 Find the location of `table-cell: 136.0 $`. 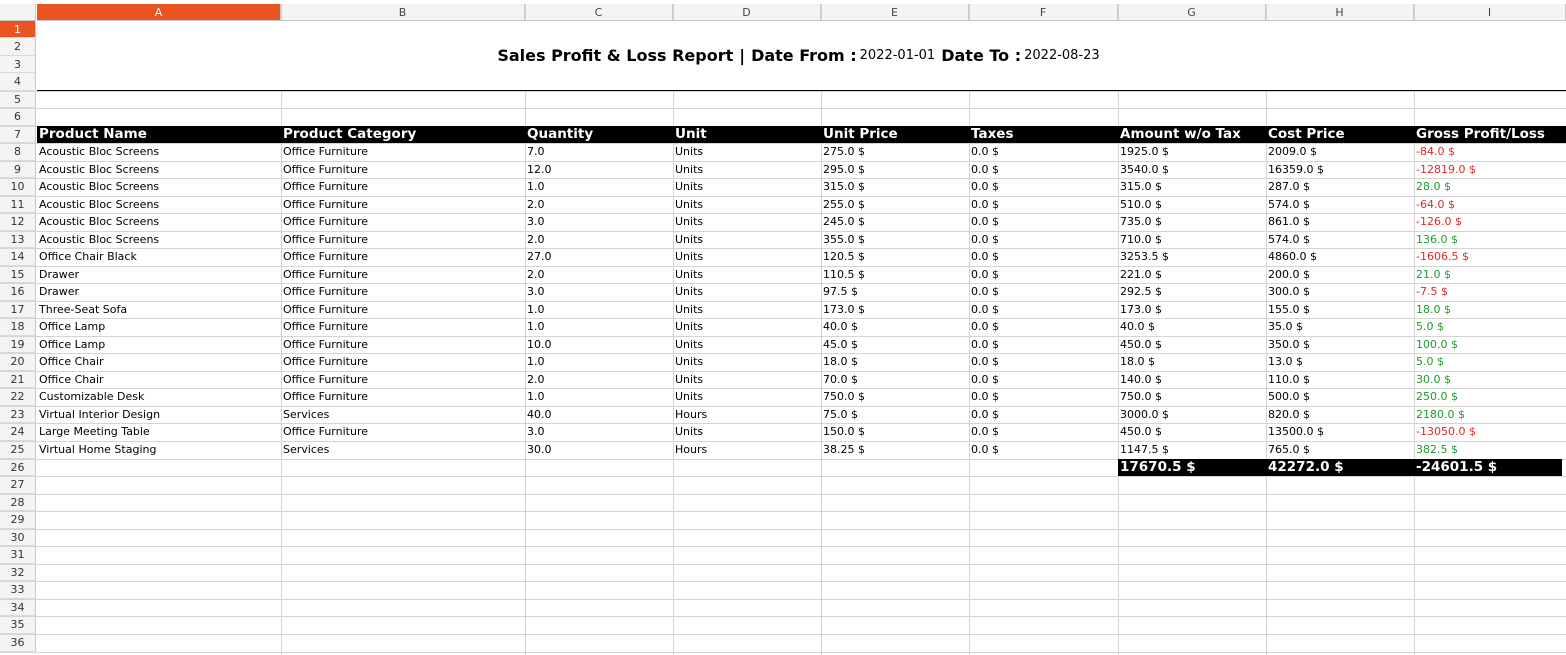

table-cell: 136.0 $ is located at coordinates (1437, 239).